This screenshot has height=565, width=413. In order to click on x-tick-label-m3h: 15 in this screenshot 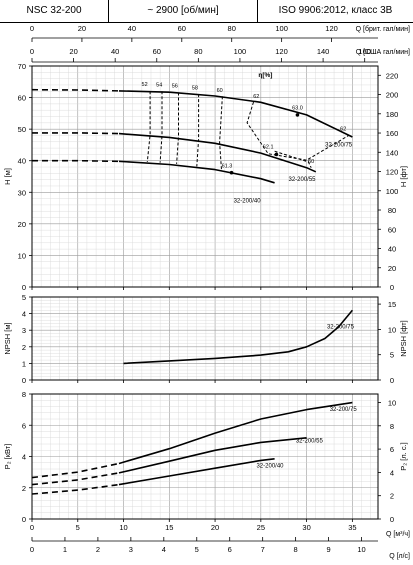, I will do `click(169, 527)`.